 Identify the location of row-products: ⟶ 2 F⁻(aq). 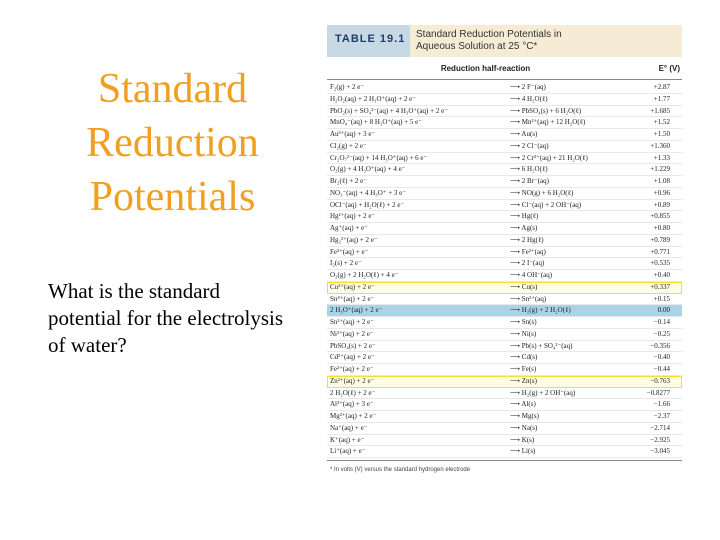
(528, 87).